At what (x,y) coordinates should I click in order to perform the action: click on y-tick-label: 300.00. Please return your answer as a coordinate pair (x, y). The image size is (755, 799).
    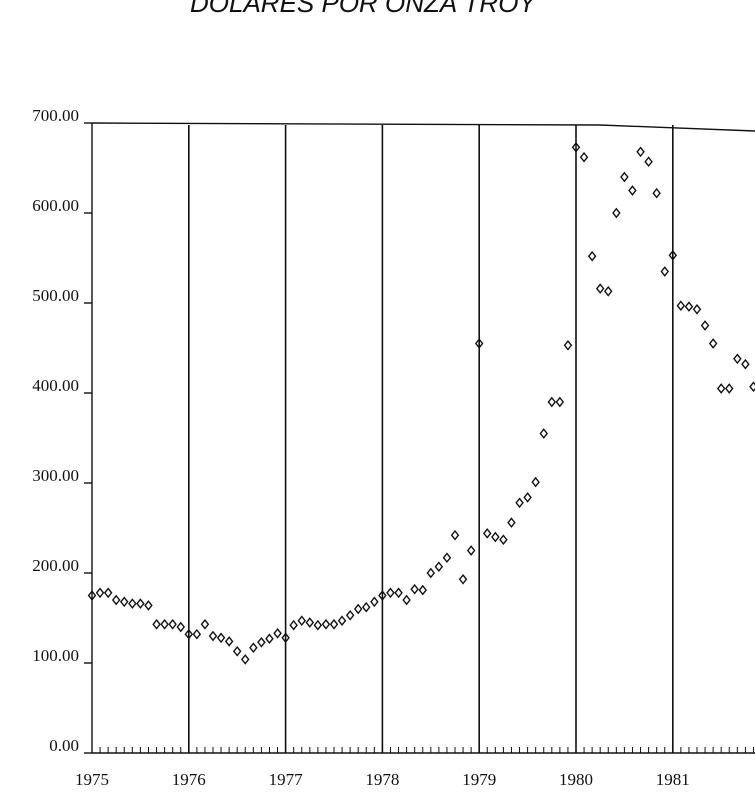
    Looking at the image, I should click on (55, 475).